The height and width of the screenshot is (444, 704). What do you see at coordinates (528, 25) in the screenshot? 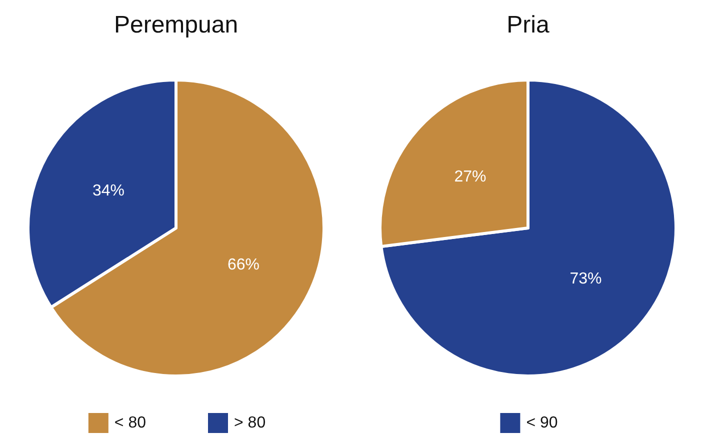
I see `chart-title: Pria` at bounding box center [528, 25].